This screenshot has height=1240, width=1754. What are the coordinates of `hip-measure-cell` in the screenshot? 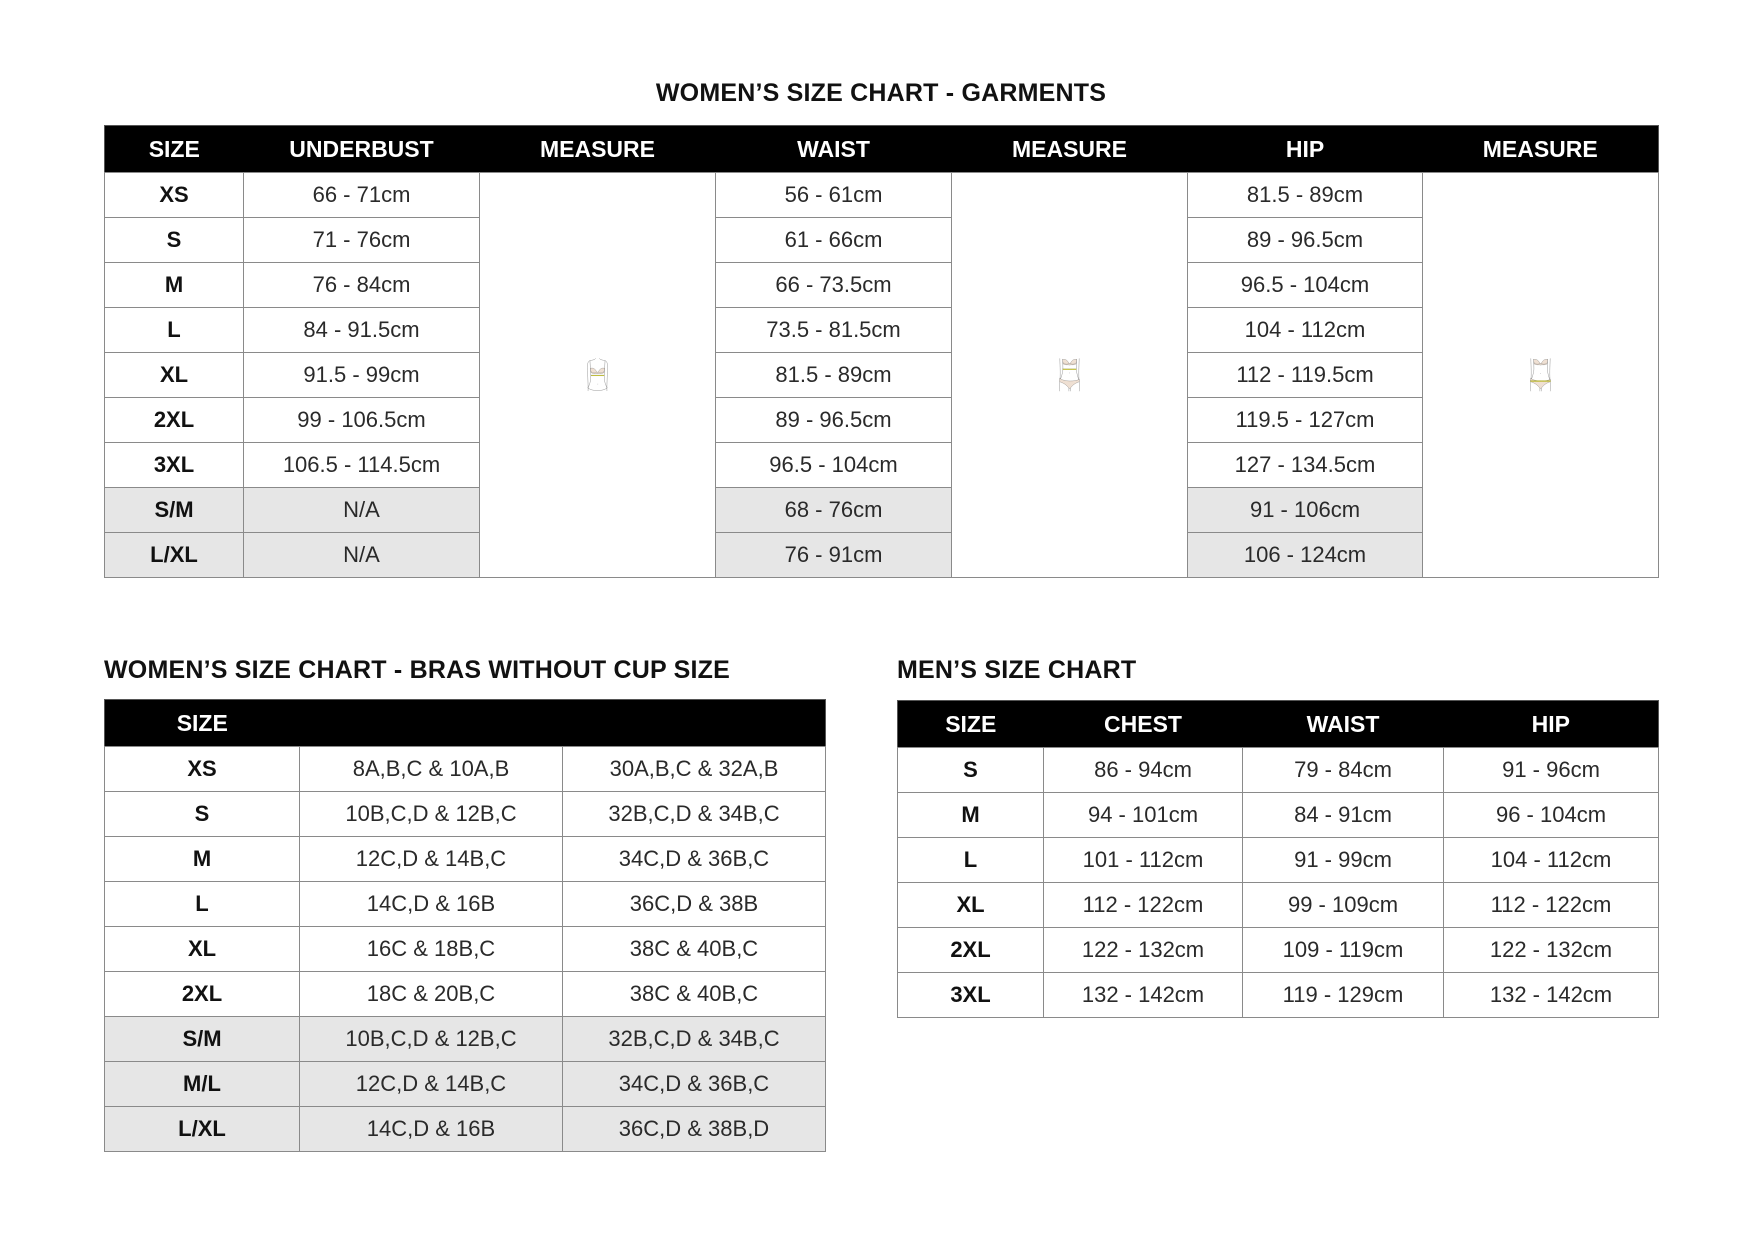 It's located at (1540, 375).